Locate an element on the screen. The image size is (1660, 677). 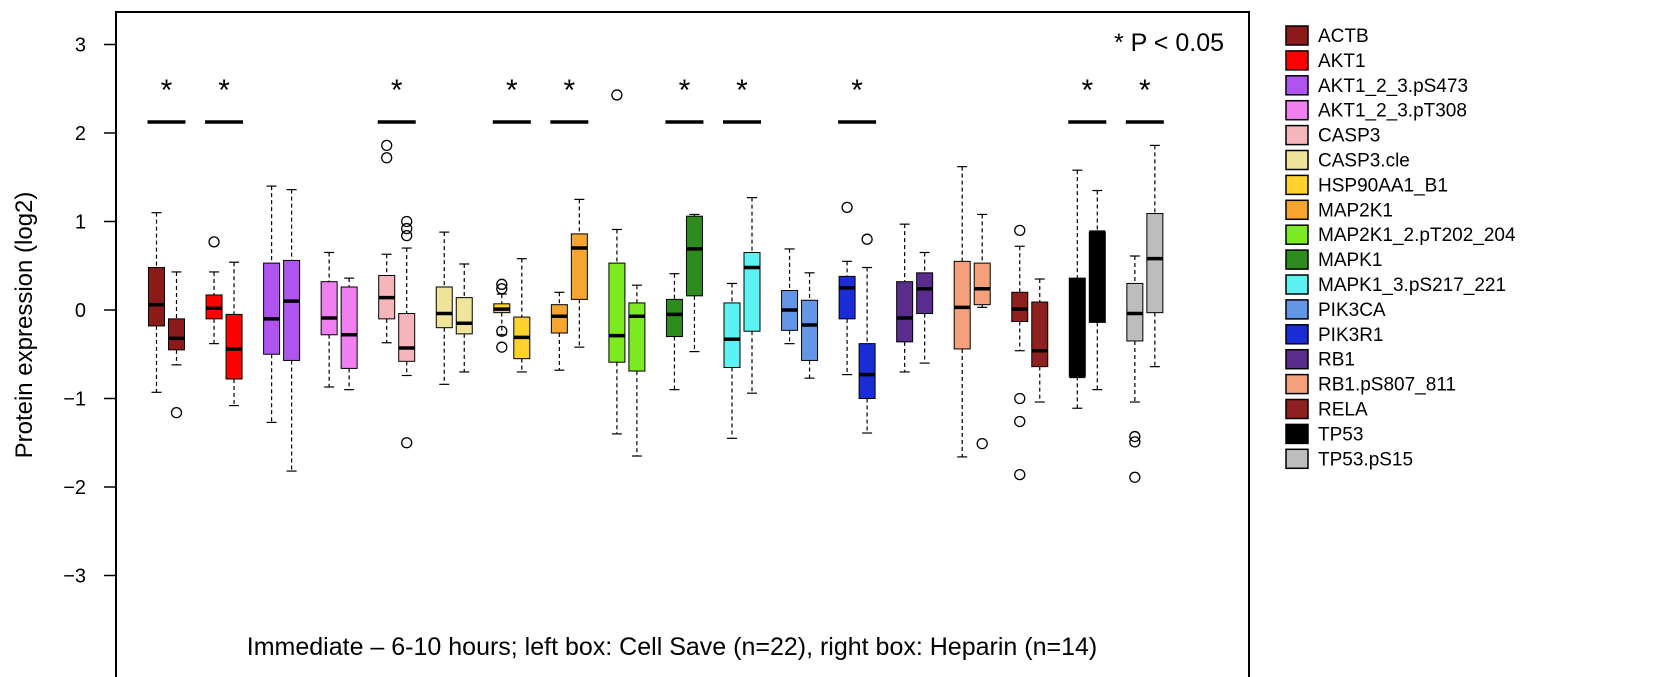
legend-label: HSP90AA1_B1 is located at coordinates (1383, 185).